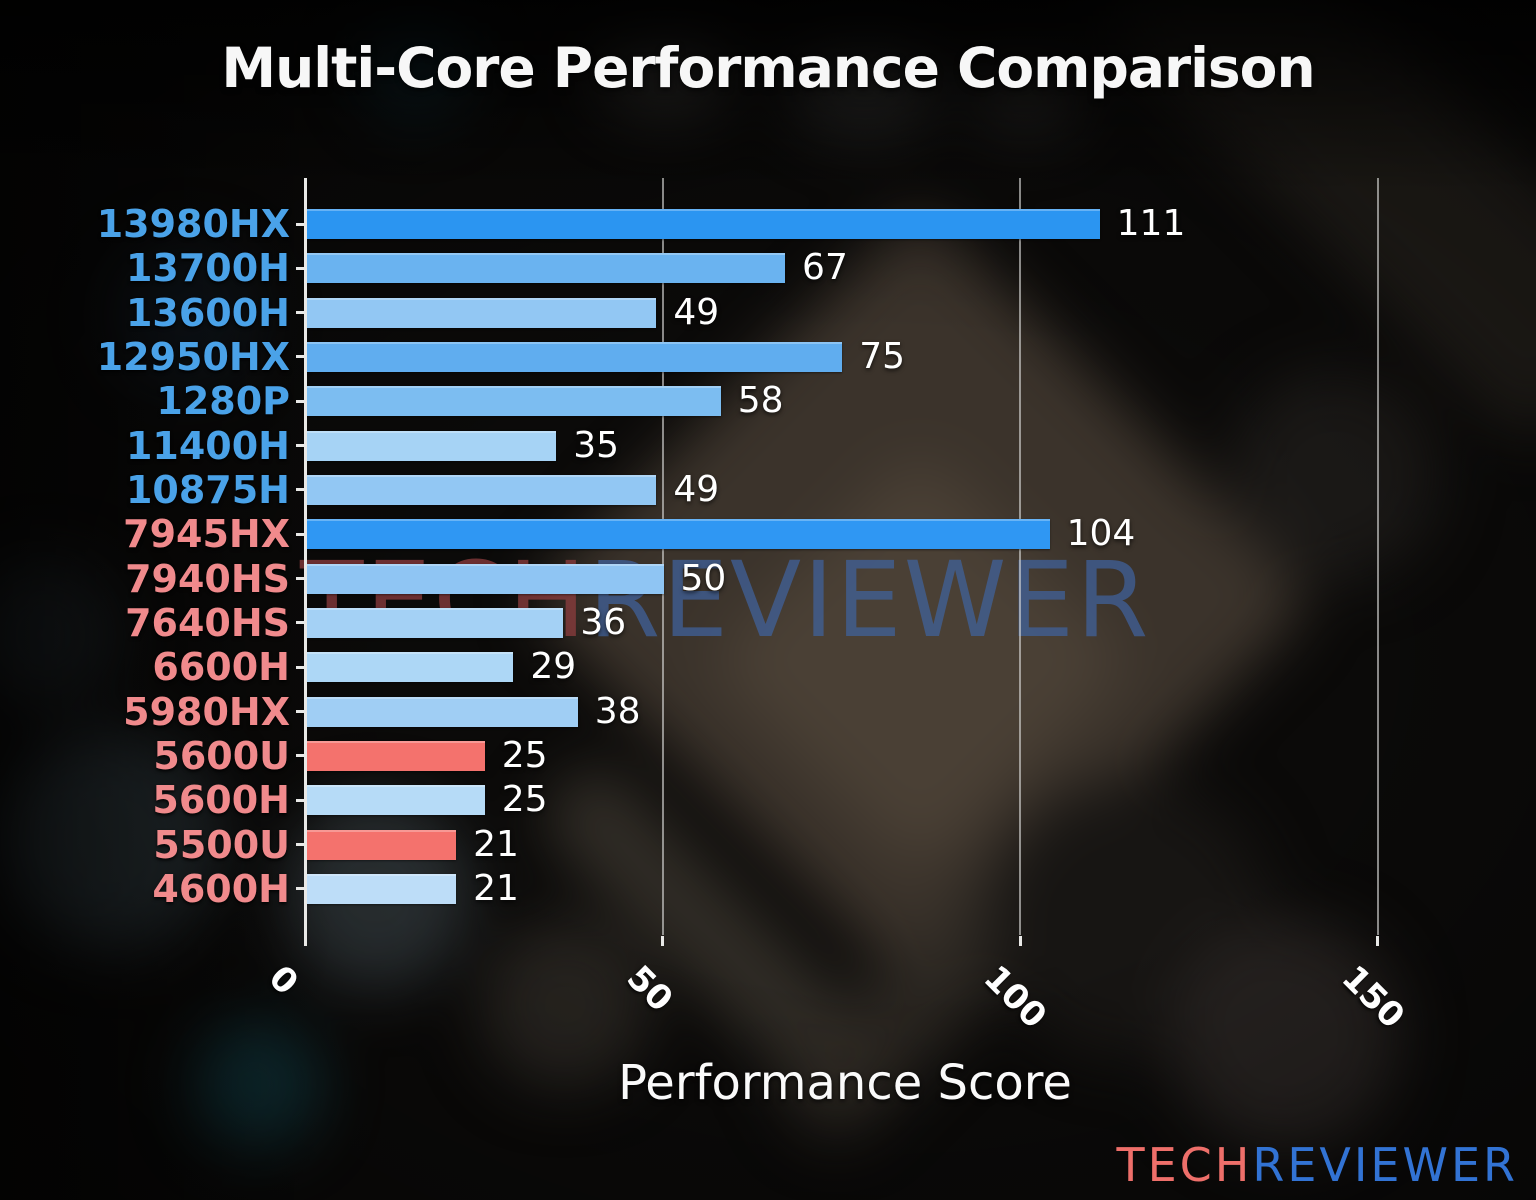 The height and width of the screenshot is (1200, 1536). I want to click on category-label-7940HS: 7940HS, so click(207, 578).